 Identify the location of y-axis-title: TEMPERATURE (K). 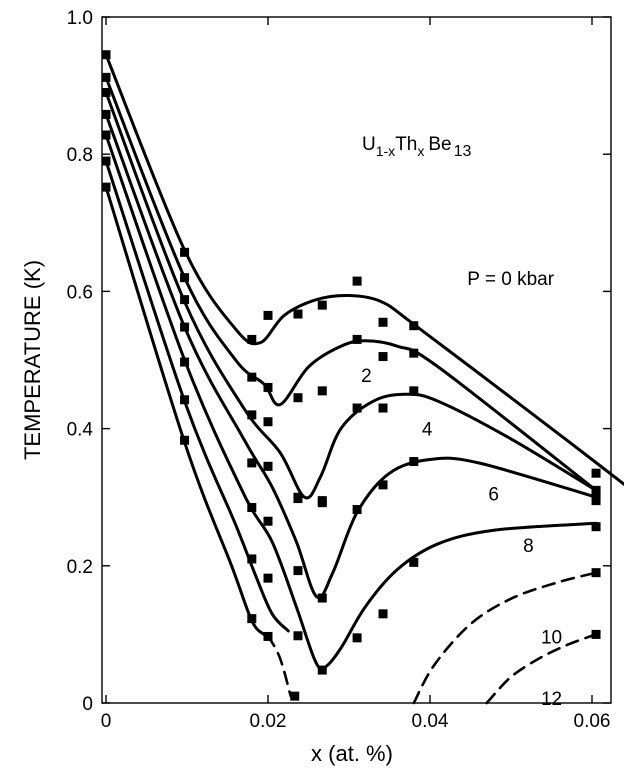
(32, 360).